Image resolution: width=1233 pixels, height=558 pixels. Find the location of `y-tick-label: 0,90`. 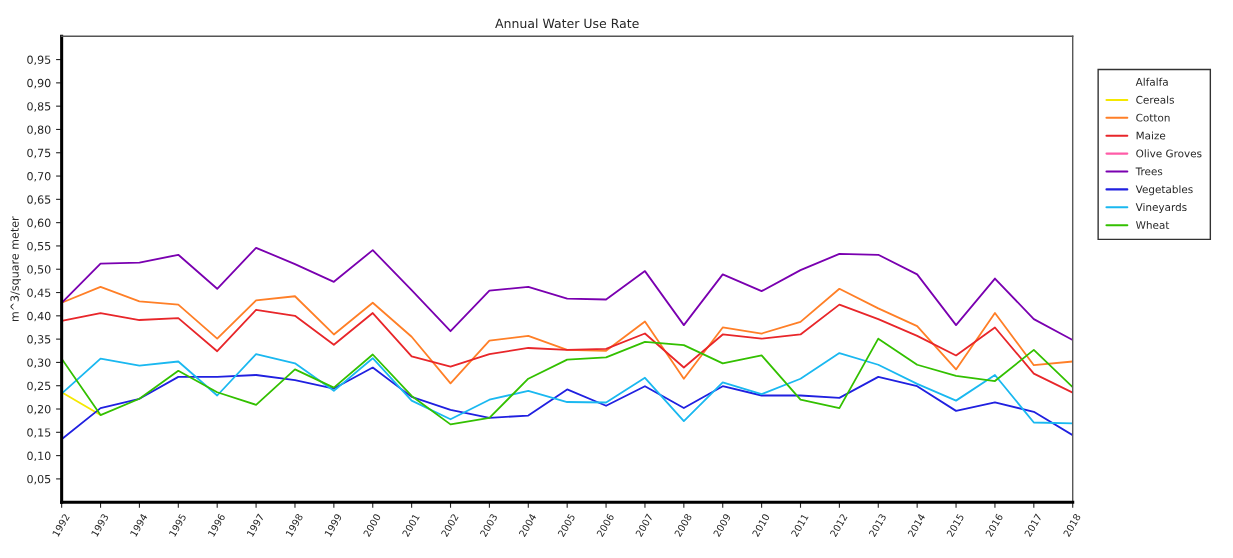

y-tick-label: 0,90 is located at coordinates (39, 83).